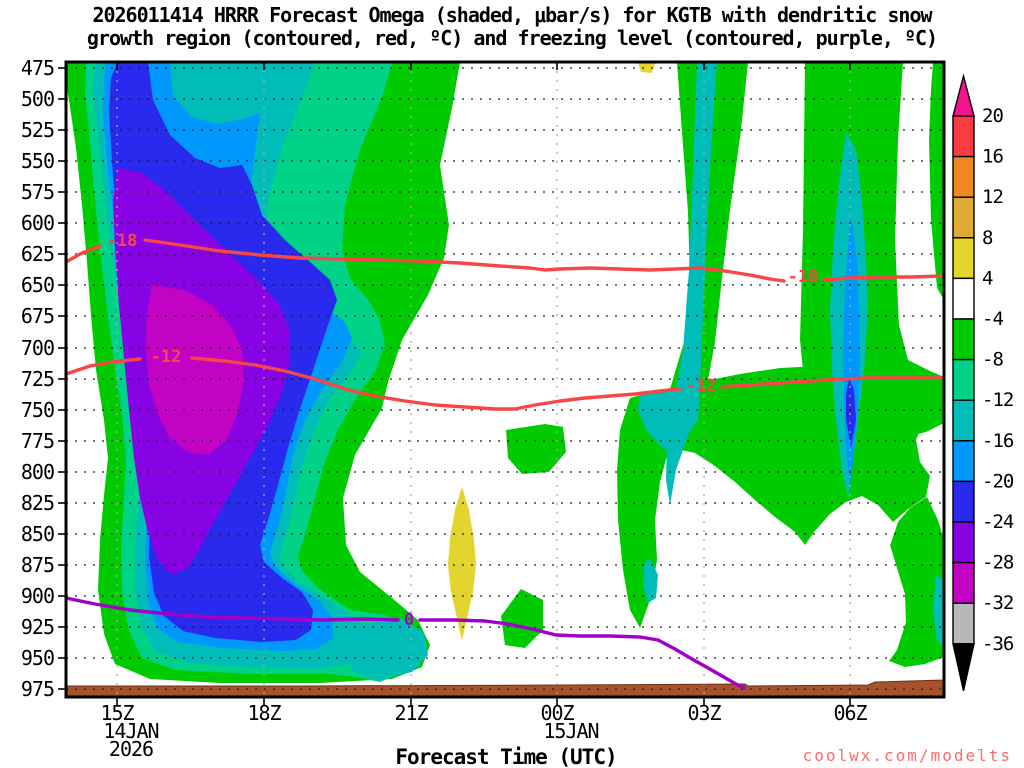 The width and height of the screenshot is (1024, 768). Describe the element at coordinates (522, 618) in the screenshot. I see `region-mid-green-diamond` at that location.